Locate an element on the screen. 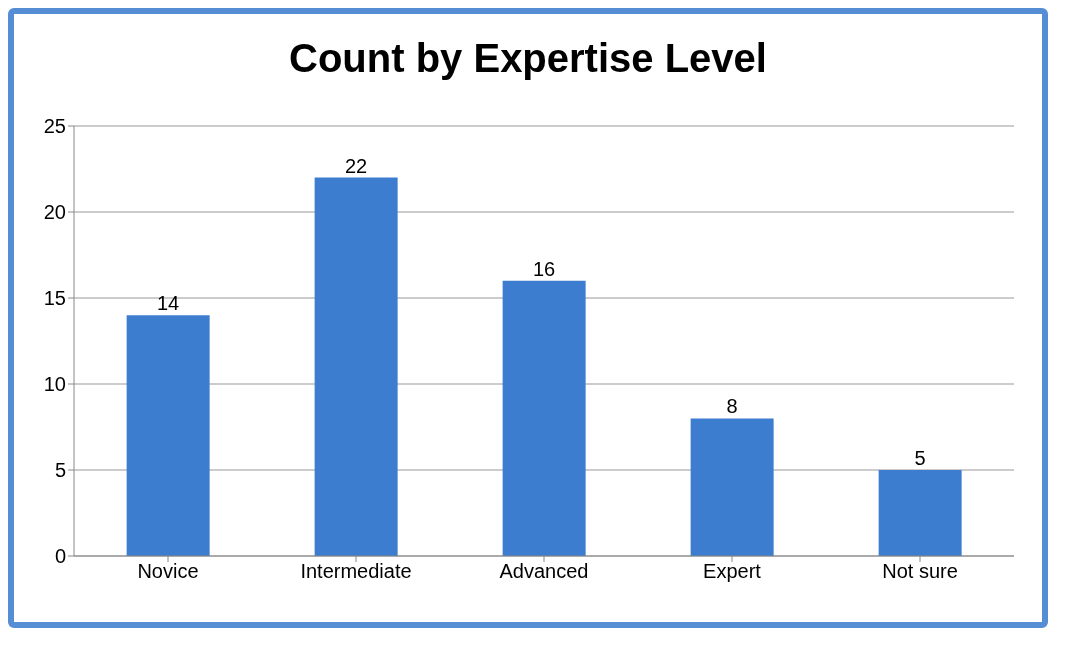 Image resolution: width=1066 pixels, height=648 pixels. x-tick-label: Expert is located at coordinates (732, 571).